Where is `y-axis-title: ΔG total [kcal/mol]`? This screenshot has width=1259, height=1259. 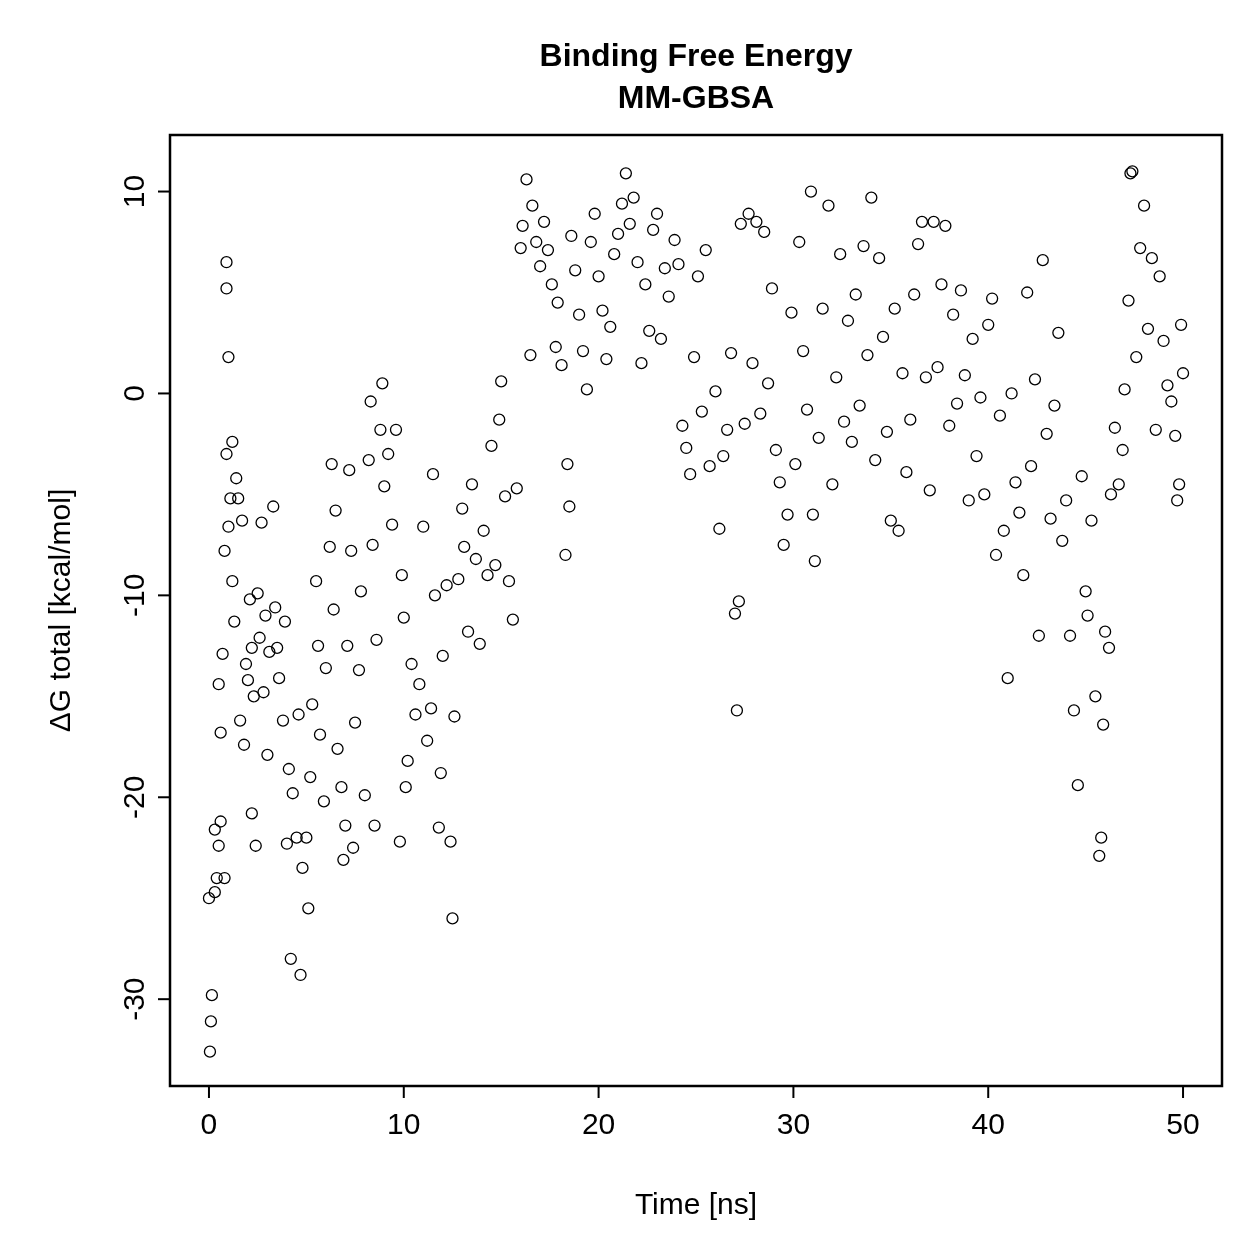
y-axis-title: ΔG total [kcal/mol] is located at coordinates (59, 610).